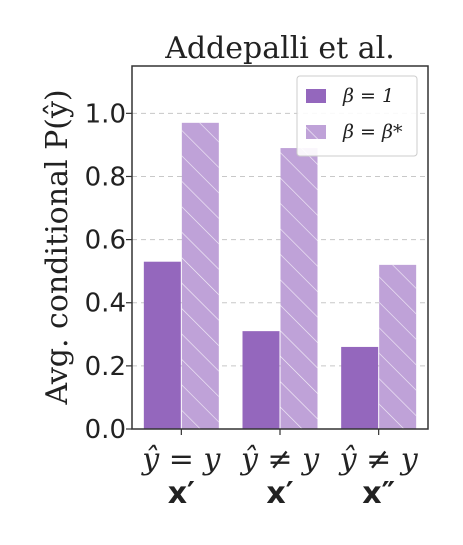 The width and height of the screenshot is (463, 545). I want to click on x-ticks: ŷ = yx′ŷ ≠ yx′ŷ ≠ yx″, so click(279, 470).